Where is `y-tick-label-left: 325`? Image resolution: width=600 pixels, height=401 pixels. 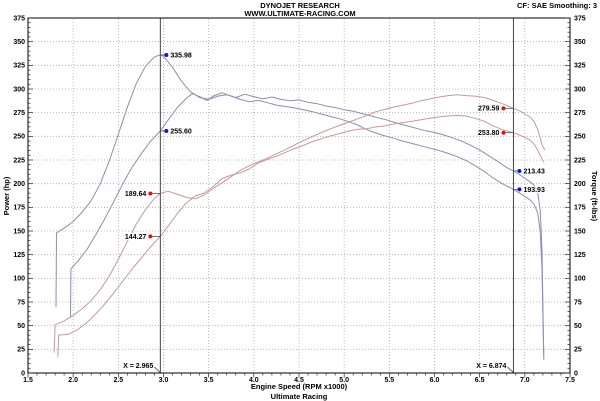 y-tick-label-left: 325 is located at coordinates (19, 66).